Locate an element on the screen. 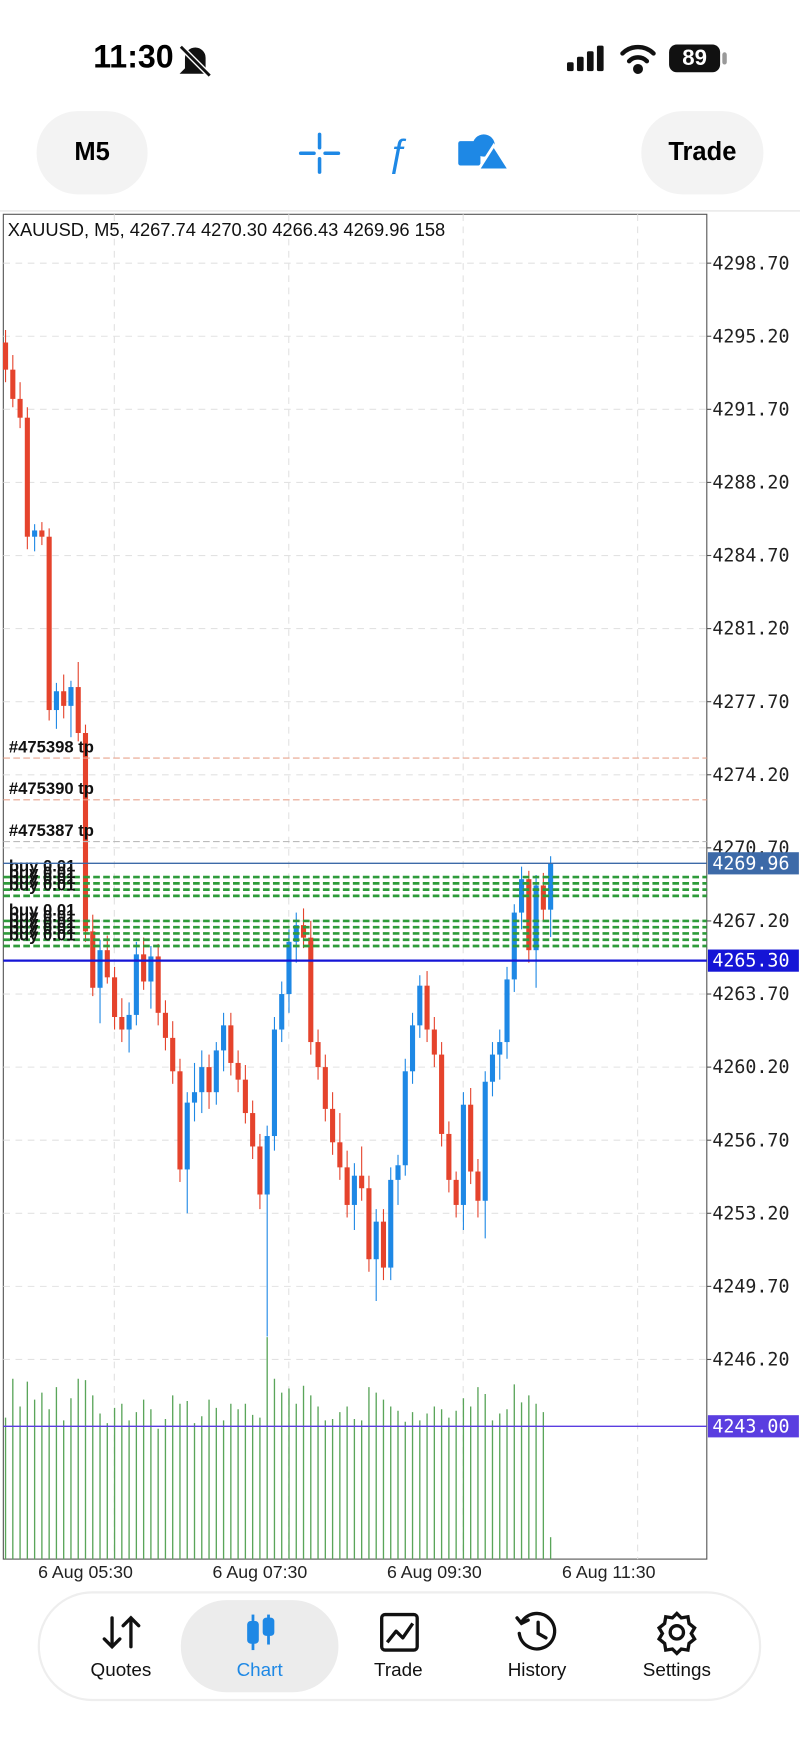 This screenshot has height=1739, width=800. timeframe-button is located at coordinates (92, 153).